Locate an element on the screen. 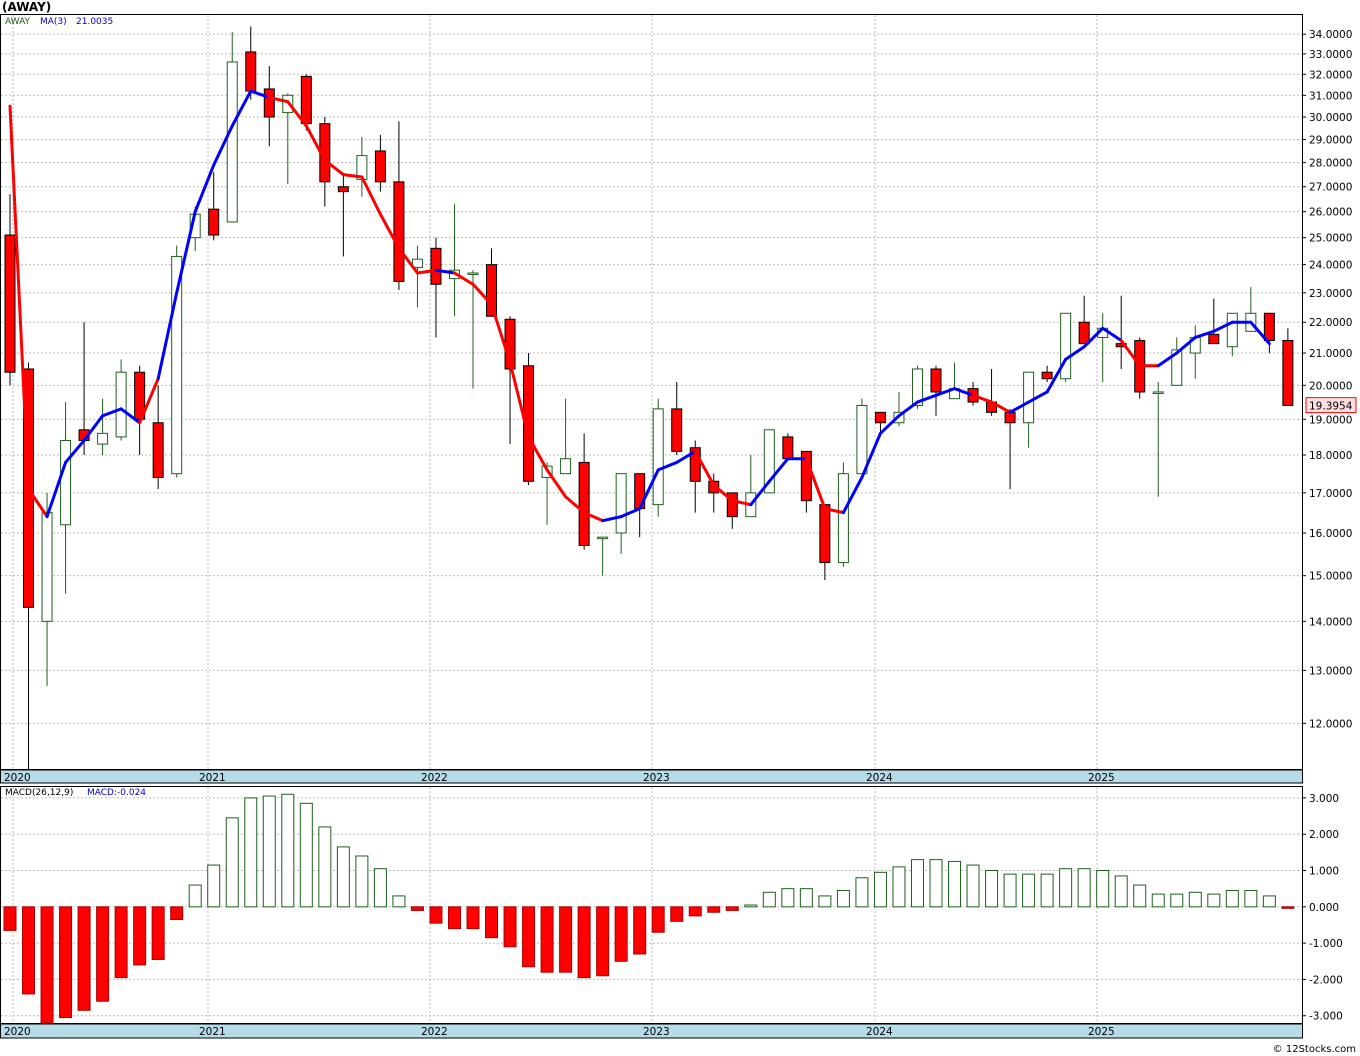  price-tag-box is located at coordinates (1331, 405).